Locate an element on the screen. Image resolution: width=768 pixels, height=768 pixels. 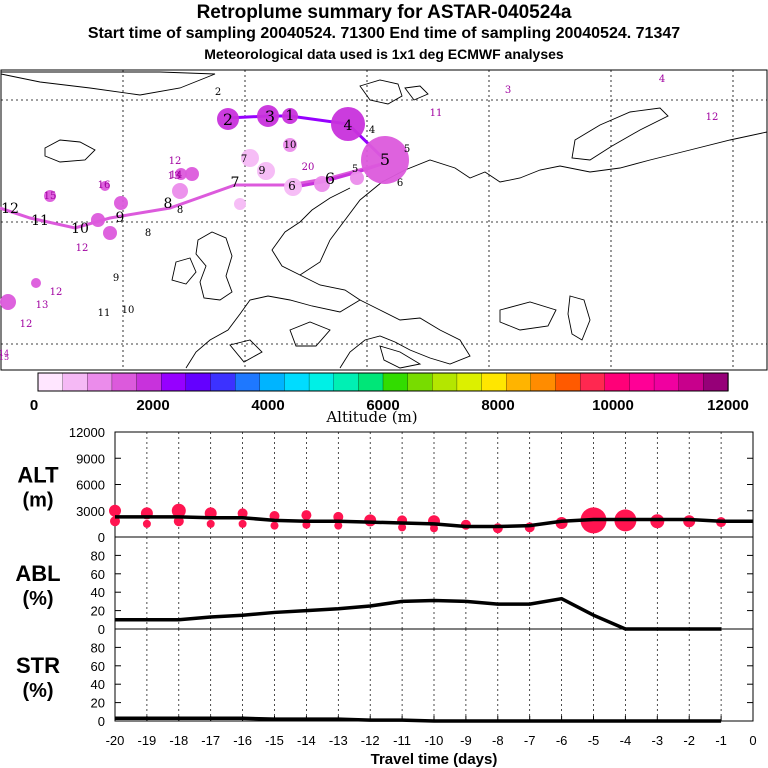
x-tick-label: -6 is located at coordinates (562, 740).